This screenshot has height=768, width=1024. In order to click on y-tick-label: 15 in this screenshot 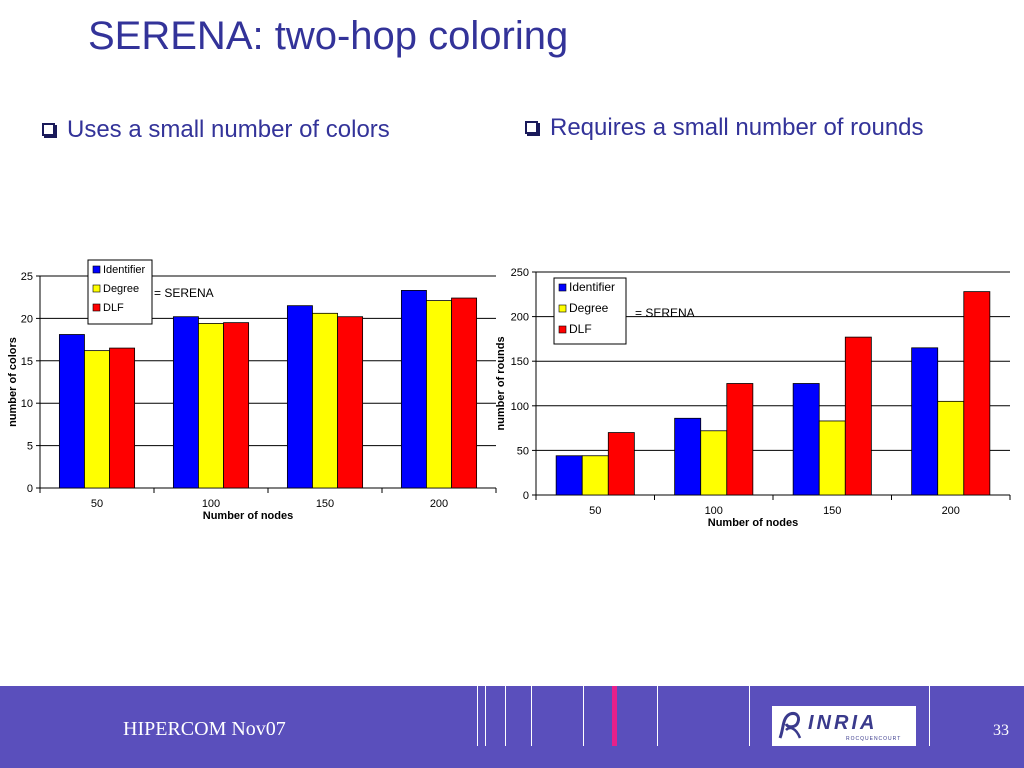, I will do `click(27, 362)`.